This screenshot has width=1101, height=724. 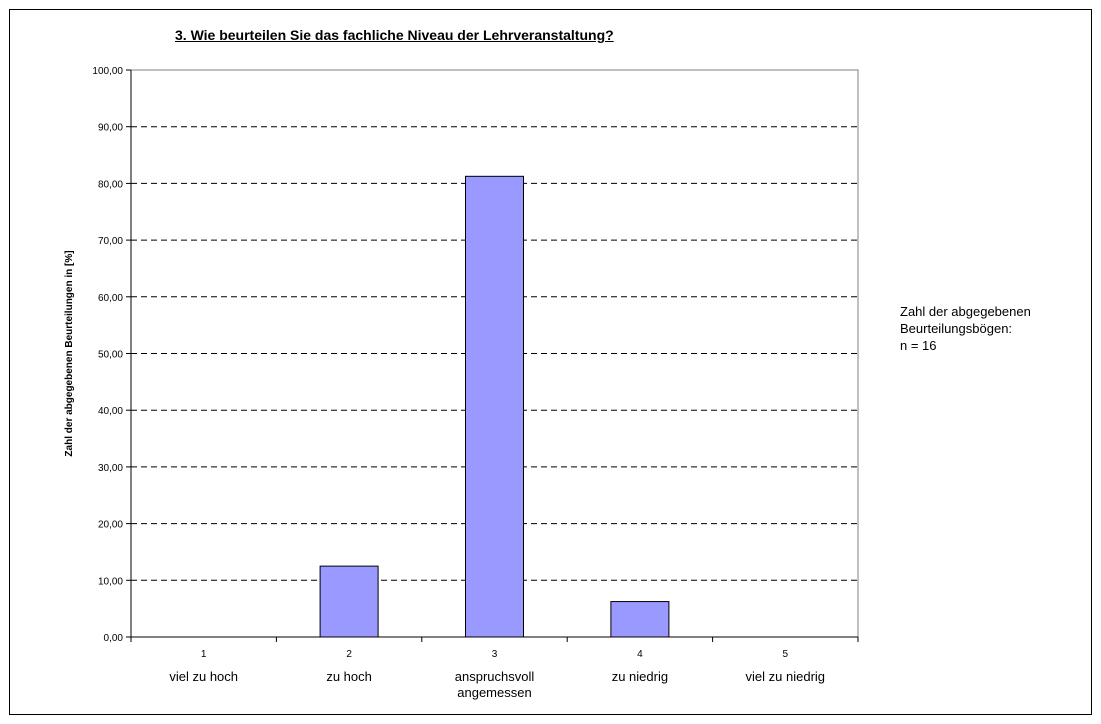 What do you see at coordinates (204, 654) in the screenshot?
I see `x-tick-label: 1` at bounding box center [204, 654].